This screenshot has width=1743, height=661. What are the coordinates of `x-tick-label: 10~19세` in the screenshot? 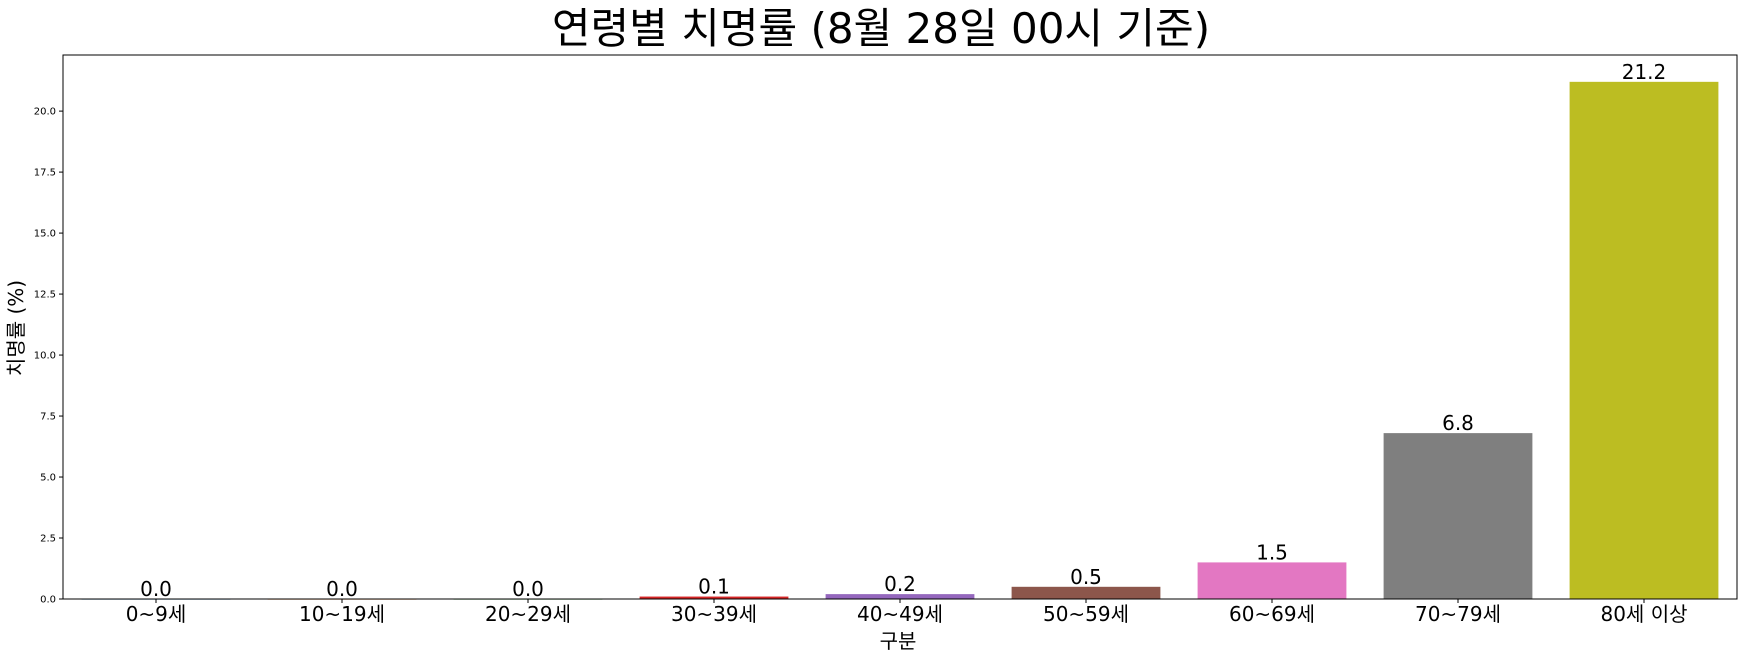 It's located at (342, 614).